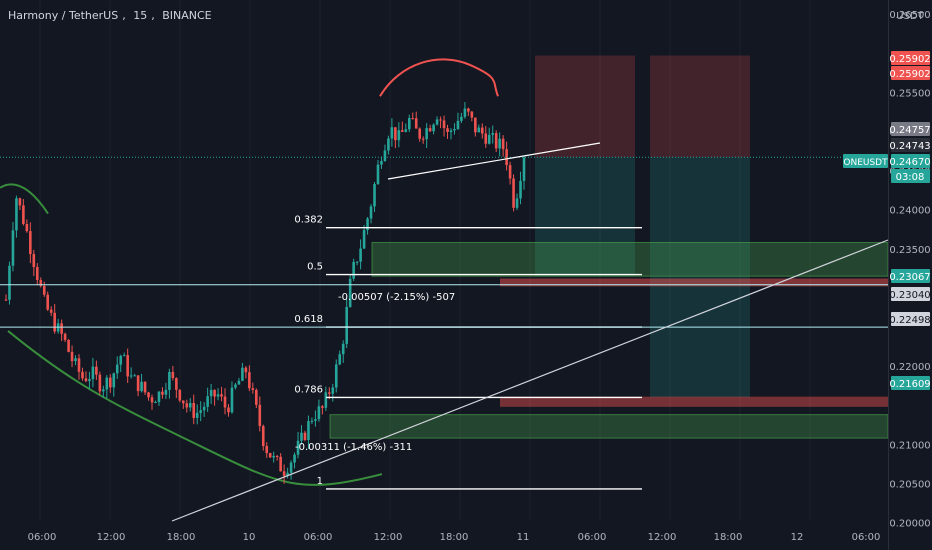 This screenshot has width=932, height=550. I want to click on neckline, so click(494, 161).